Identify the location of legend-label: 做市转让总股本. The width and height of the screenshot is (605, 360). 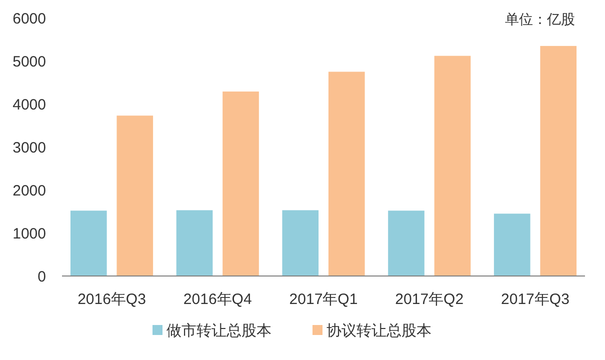
(219, 331).